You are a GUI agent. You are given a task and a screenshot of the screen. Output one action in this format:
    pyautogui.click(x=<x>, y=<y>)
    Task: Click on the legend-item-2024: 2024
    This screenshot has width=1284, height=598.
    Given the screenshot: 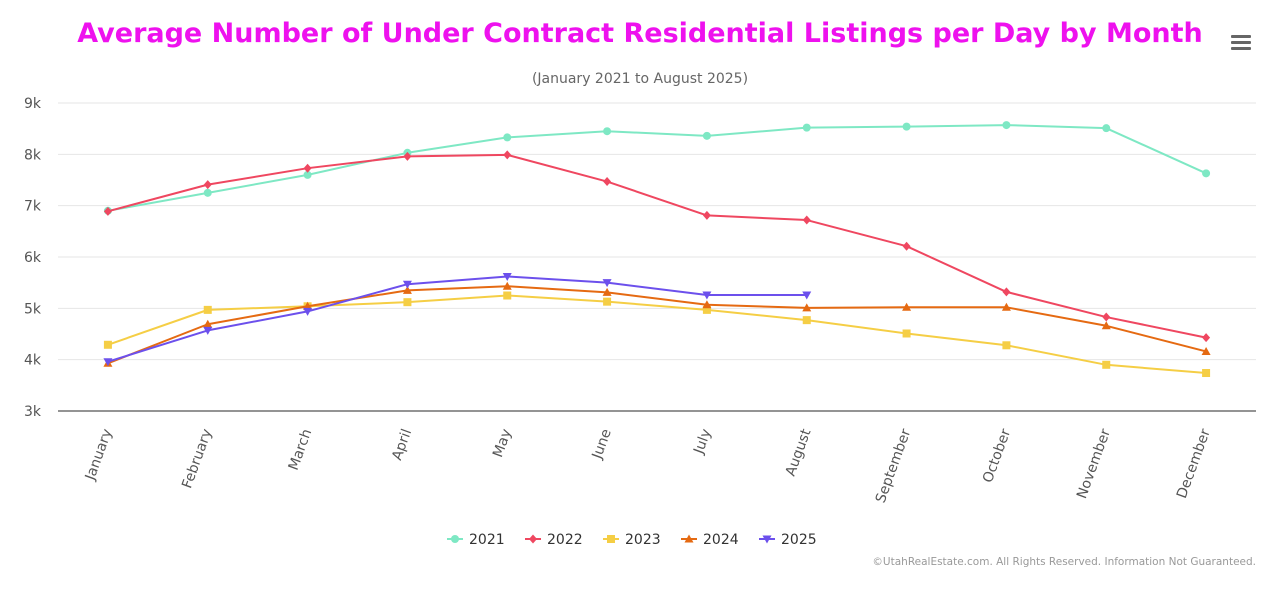 What is the action you would take?
    pyautogui.click(x=710, y=540)
    